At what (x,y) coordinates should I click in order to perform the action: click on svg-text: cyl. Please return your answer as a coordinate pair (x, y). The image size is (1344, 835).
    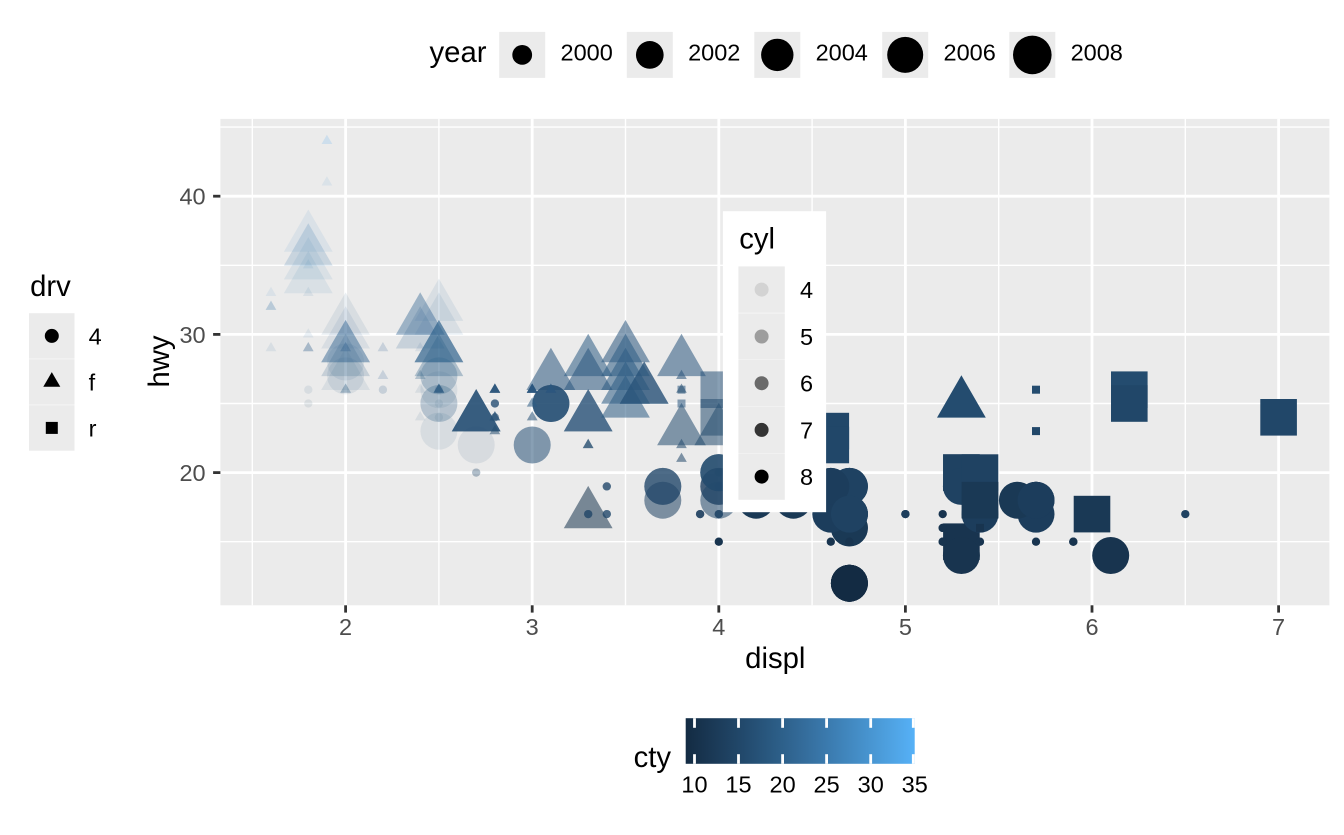
    Looking at the image, I should click on (757, 239).